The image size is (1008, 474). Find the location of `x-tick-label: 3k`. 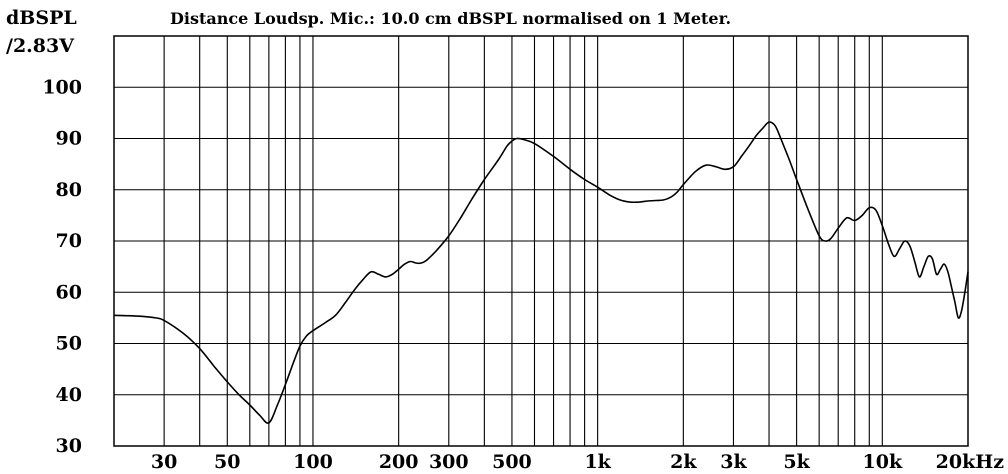

x-tick-label: 3k is located at coordinates (733, 462).